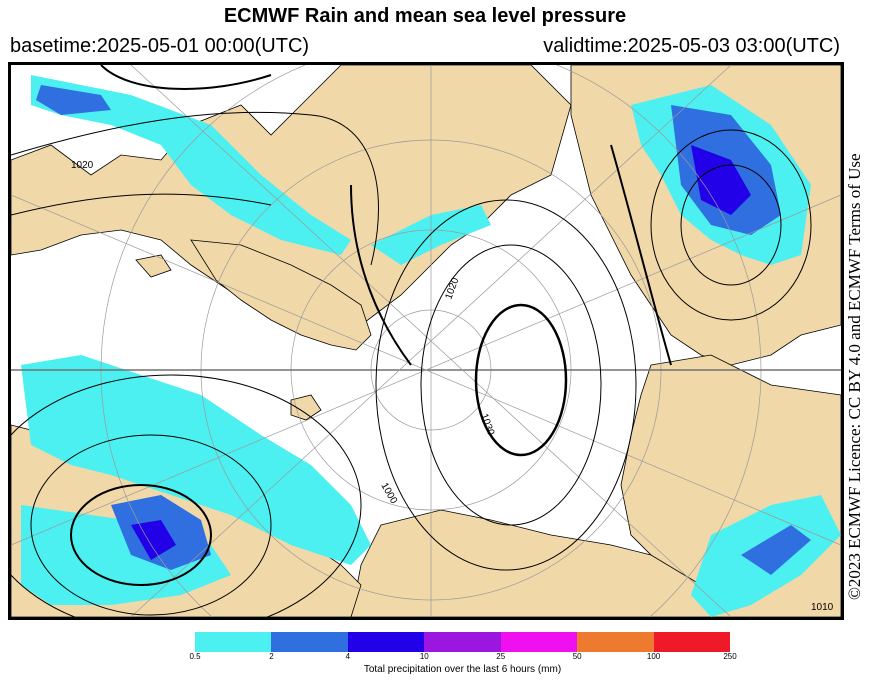 The image size is (870, 680). I want to click on isobar-low-west, so click(141, 535).